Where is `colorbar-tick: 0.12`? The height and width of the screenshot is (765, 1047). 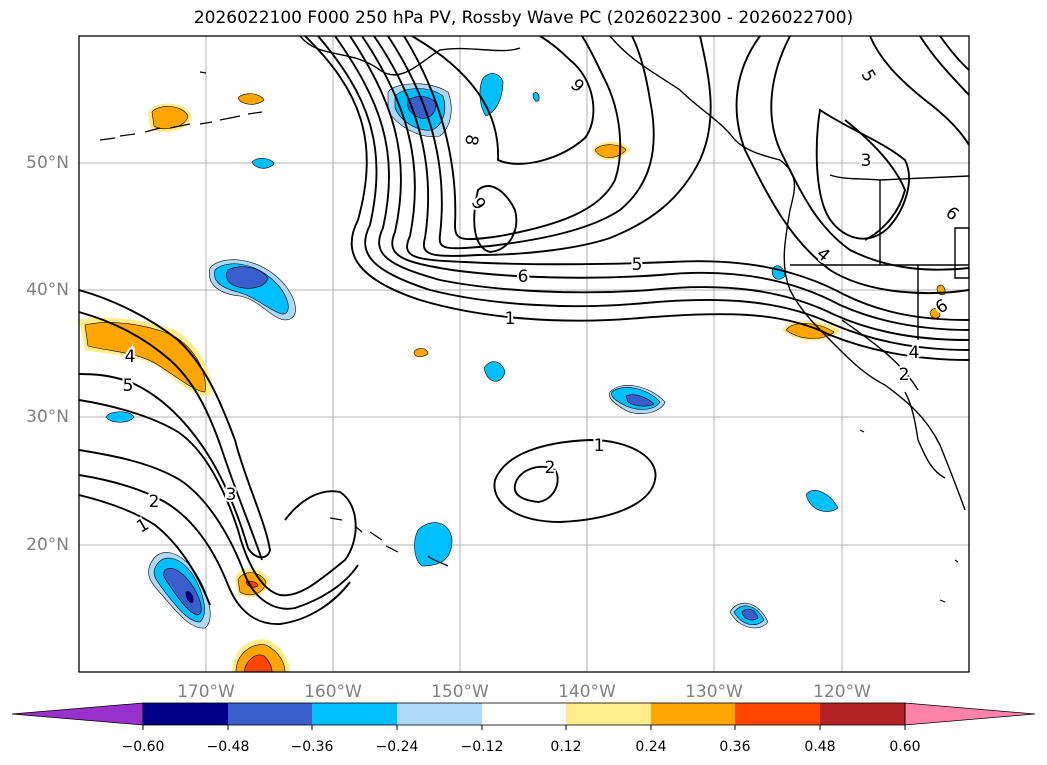 colorbar-tick: 0.12 is located at coordinates (565, 747).